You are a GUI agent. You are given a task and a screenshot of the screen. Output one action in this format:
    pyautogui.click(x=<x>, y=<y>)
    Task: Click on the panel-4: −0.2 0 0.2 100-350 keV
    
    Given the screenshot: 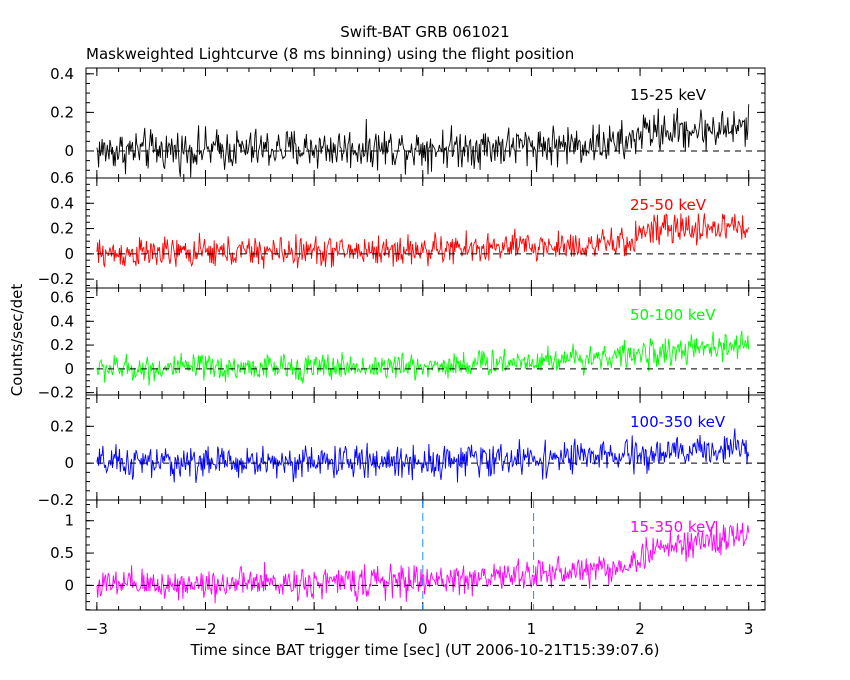 What is the action you would take?
    pyautogui.click(x=402, y=451)
    